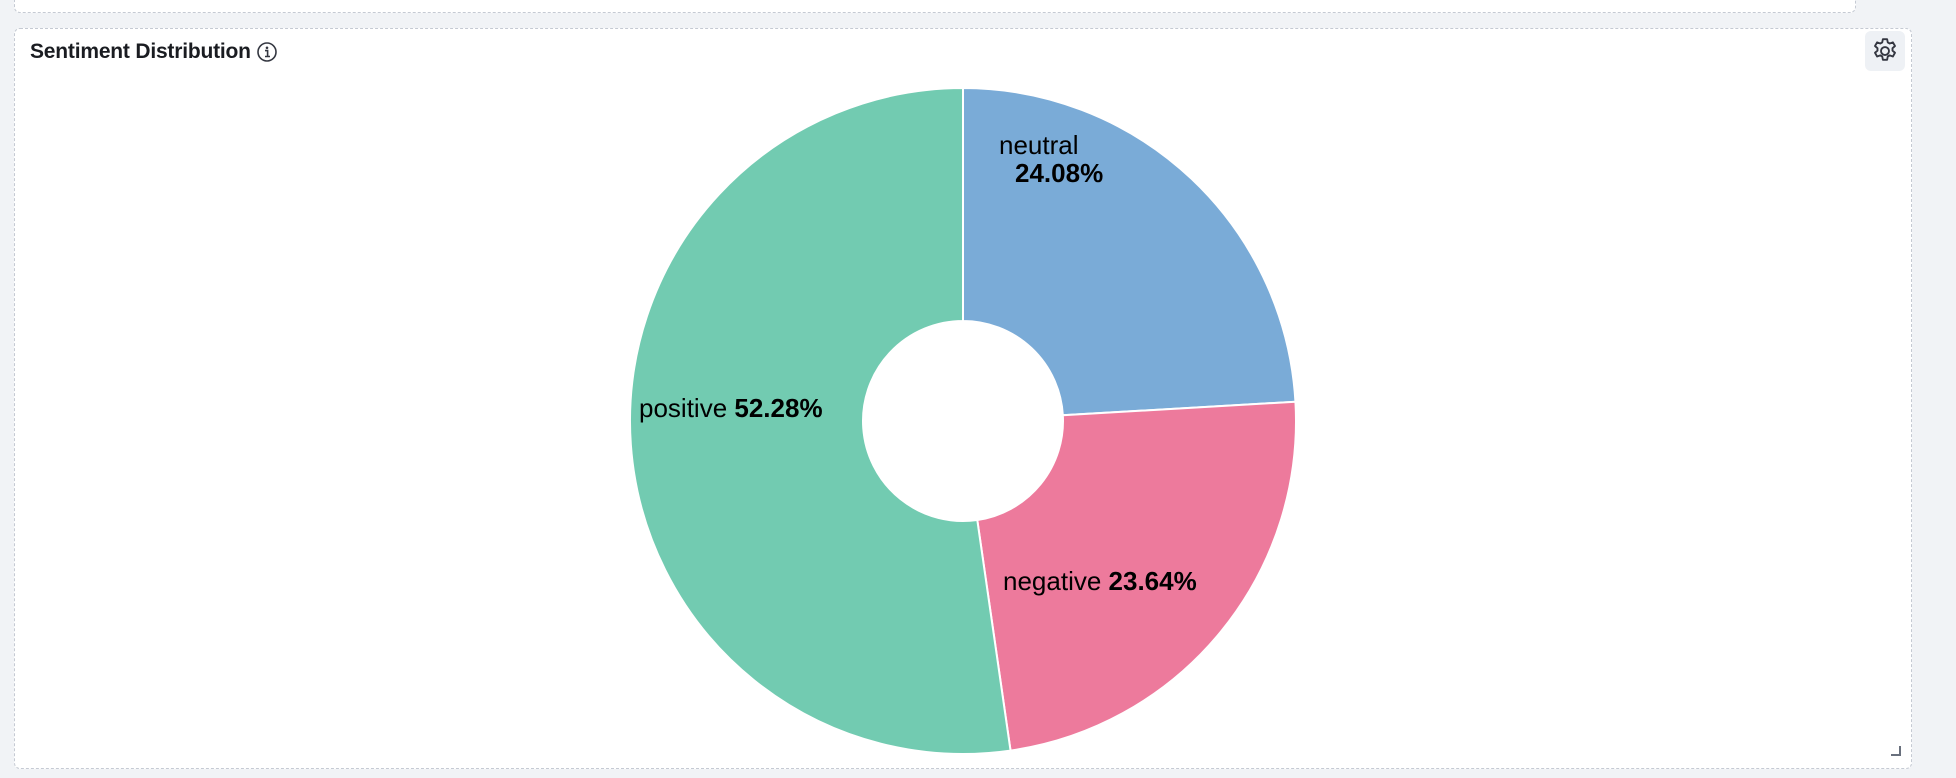 The image size is (1956, 778). Describe the element at coordinates (1896, 751) in the screenshot. I see `resize-handle` at that location.